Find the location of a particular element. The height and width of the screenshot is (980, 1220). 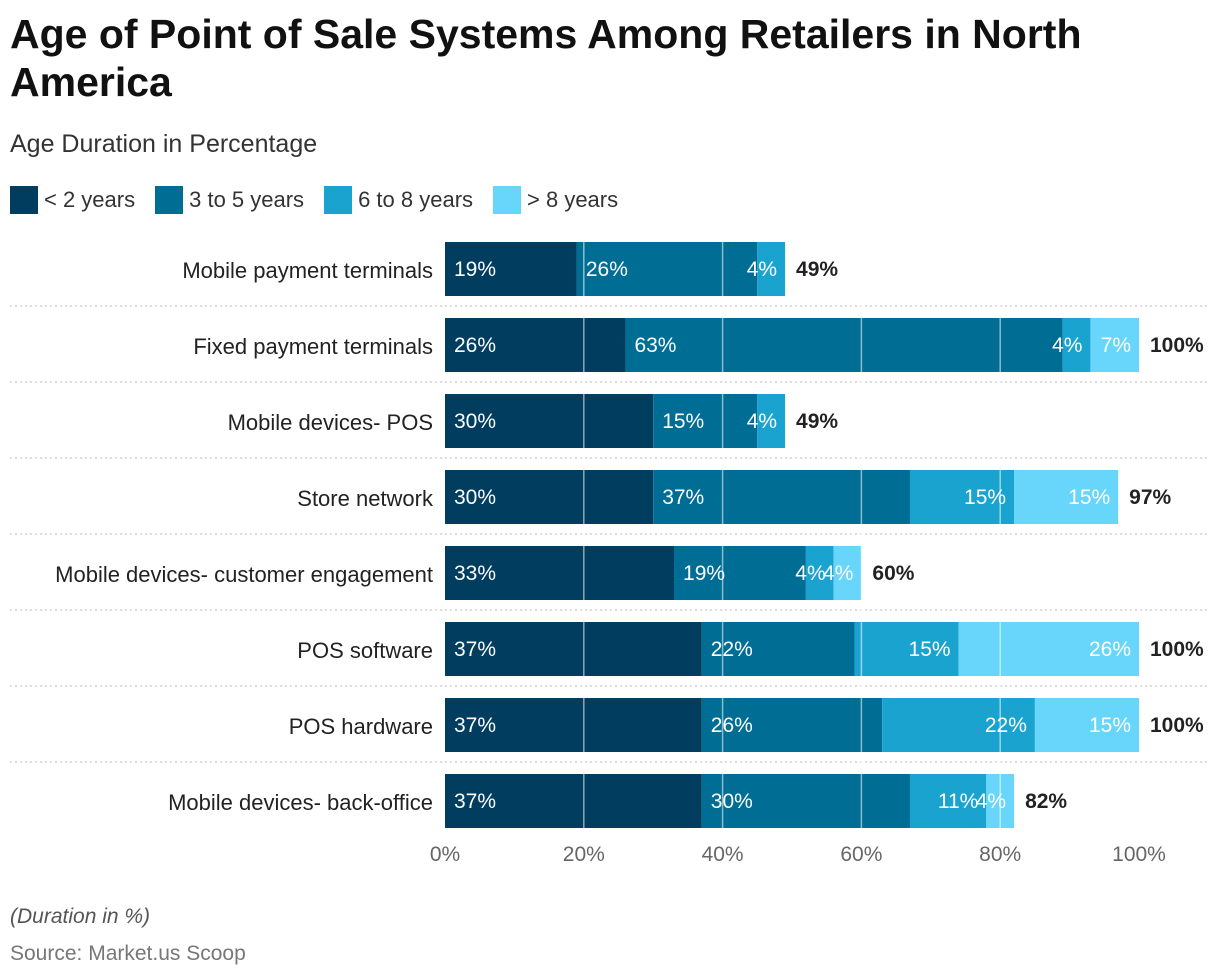

total-label: 97% is located at coordinates (1150, 497).